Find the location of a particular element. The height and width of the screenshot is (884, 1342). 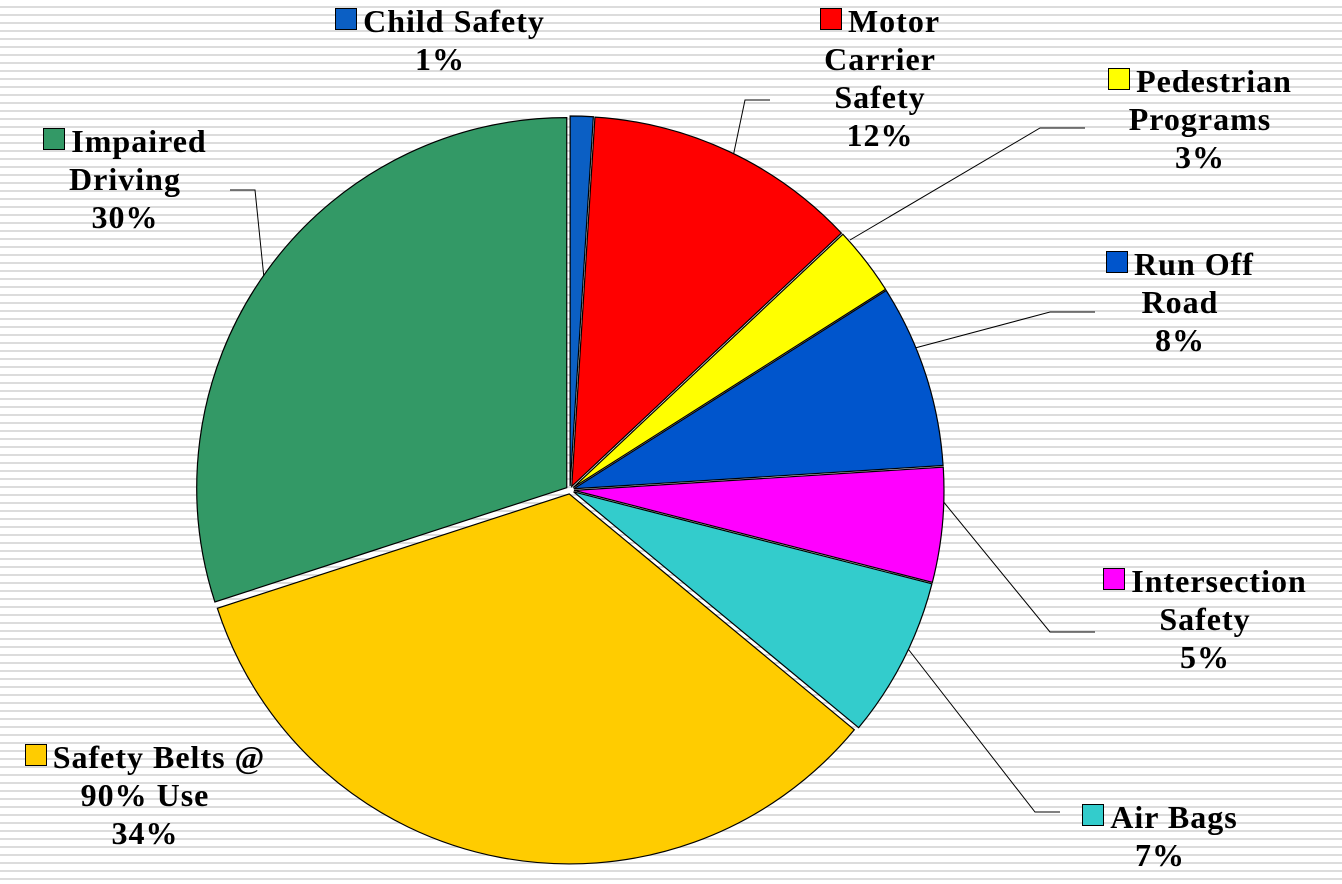

value-label: 30% is located at coordinates (125, 217).